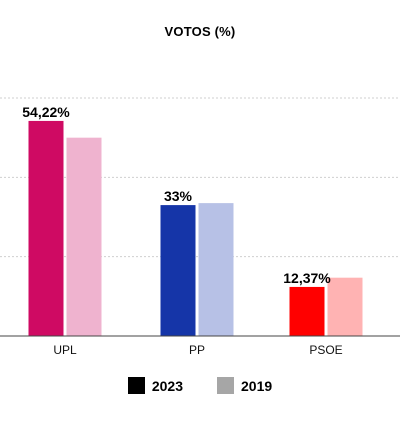  I want to click on bar-upl-2023, so click(46, 228).